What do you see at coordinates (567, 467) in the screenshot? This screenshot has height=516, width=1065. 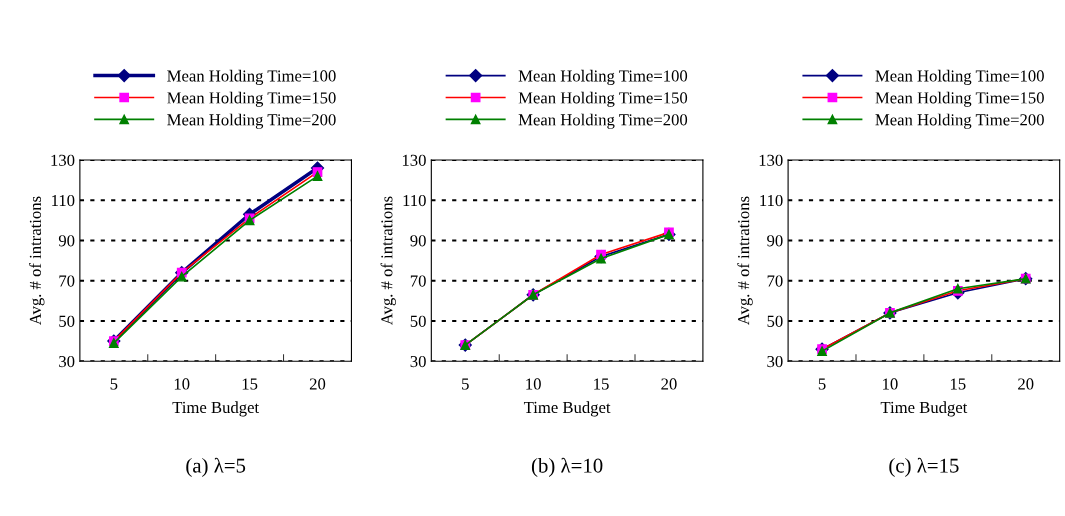 I see `text: (b) λ=10` at bounding box center [567, 467].